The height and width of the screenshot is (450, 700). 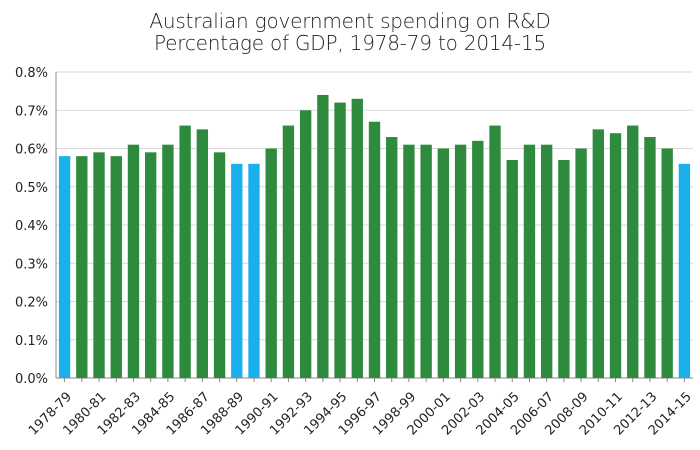 I want to click on y-tick-label: 0.0%, so click(x=31, y=379).